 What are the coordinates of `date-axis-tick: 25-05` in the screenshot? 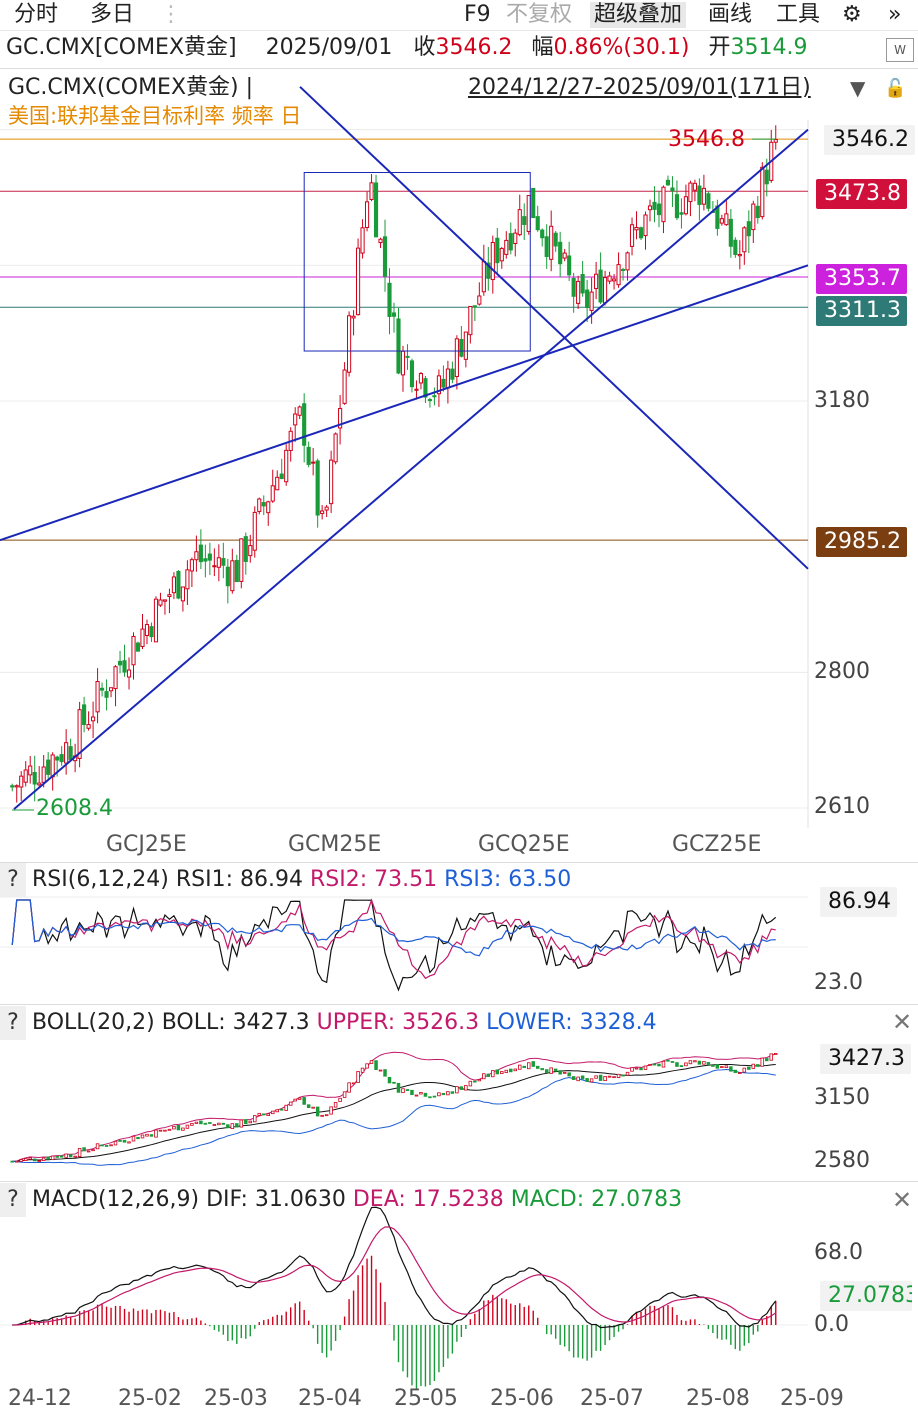 It's located at (426, 1398).